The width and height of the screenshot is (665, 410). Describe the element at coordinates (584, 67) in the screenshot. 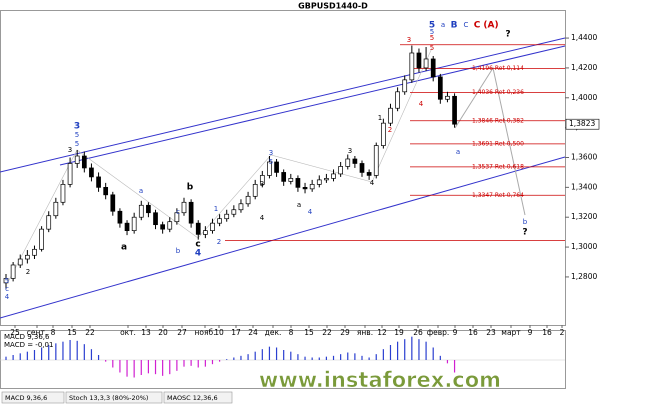

I see `y-tick-label: 1,4200` at that location.